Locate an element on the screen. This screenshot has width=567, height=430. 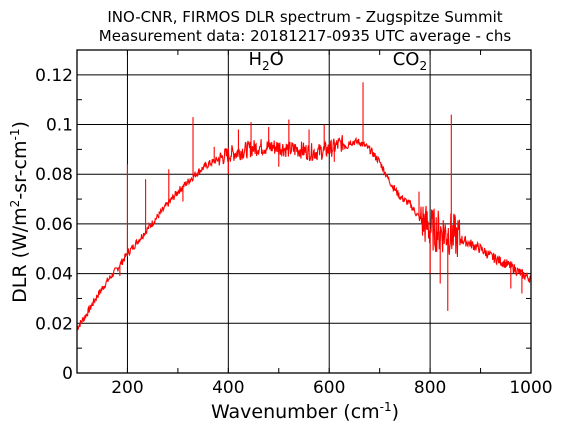
x-tick-label: 800 is located at coordinates (430, 388).